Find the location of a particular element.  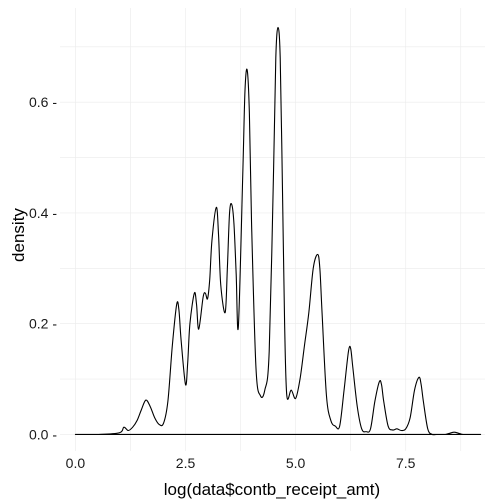

y-tick-label: 0.6 - is located at coordinates (43, 102).